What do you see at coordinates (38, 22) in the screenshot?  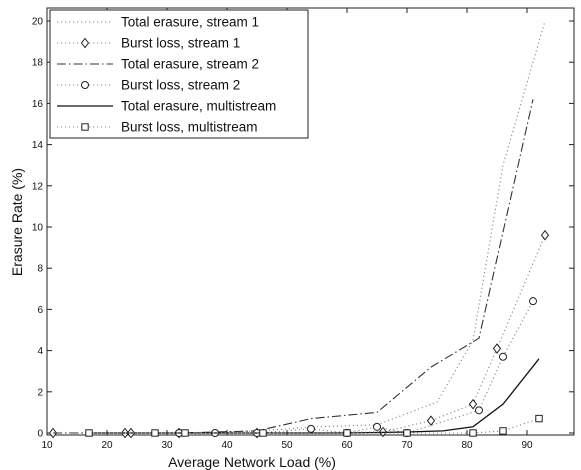 I see `y-tick-label: 20` at bounding box center [38, 22].